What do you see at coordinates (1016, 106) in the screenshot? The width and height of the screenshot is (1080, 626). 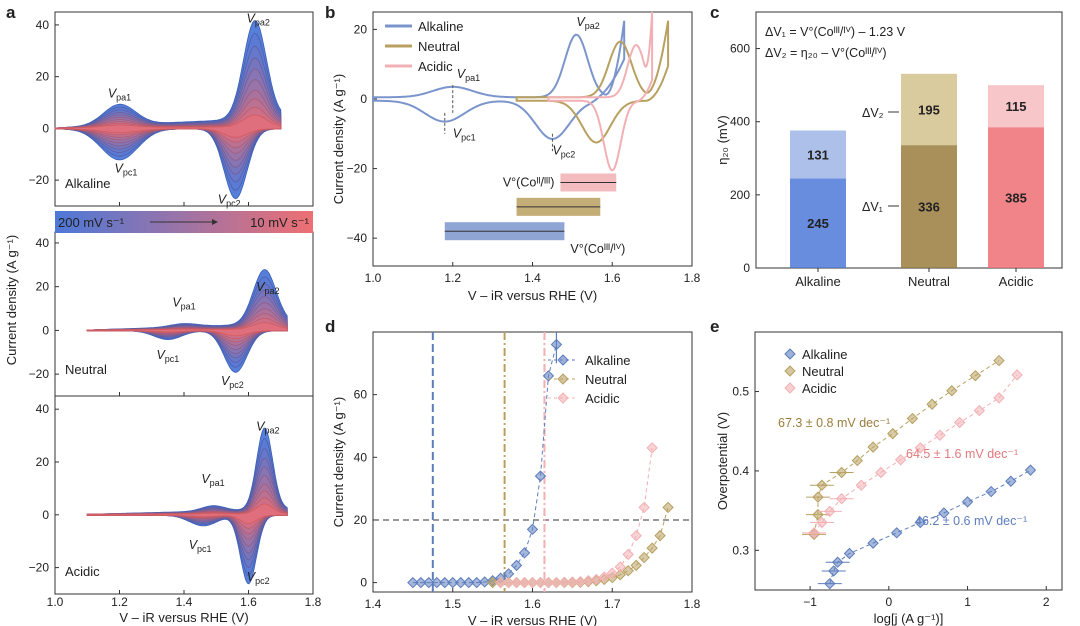 I see `bar-dv2-acidic` at bounding box center [1016, 106].